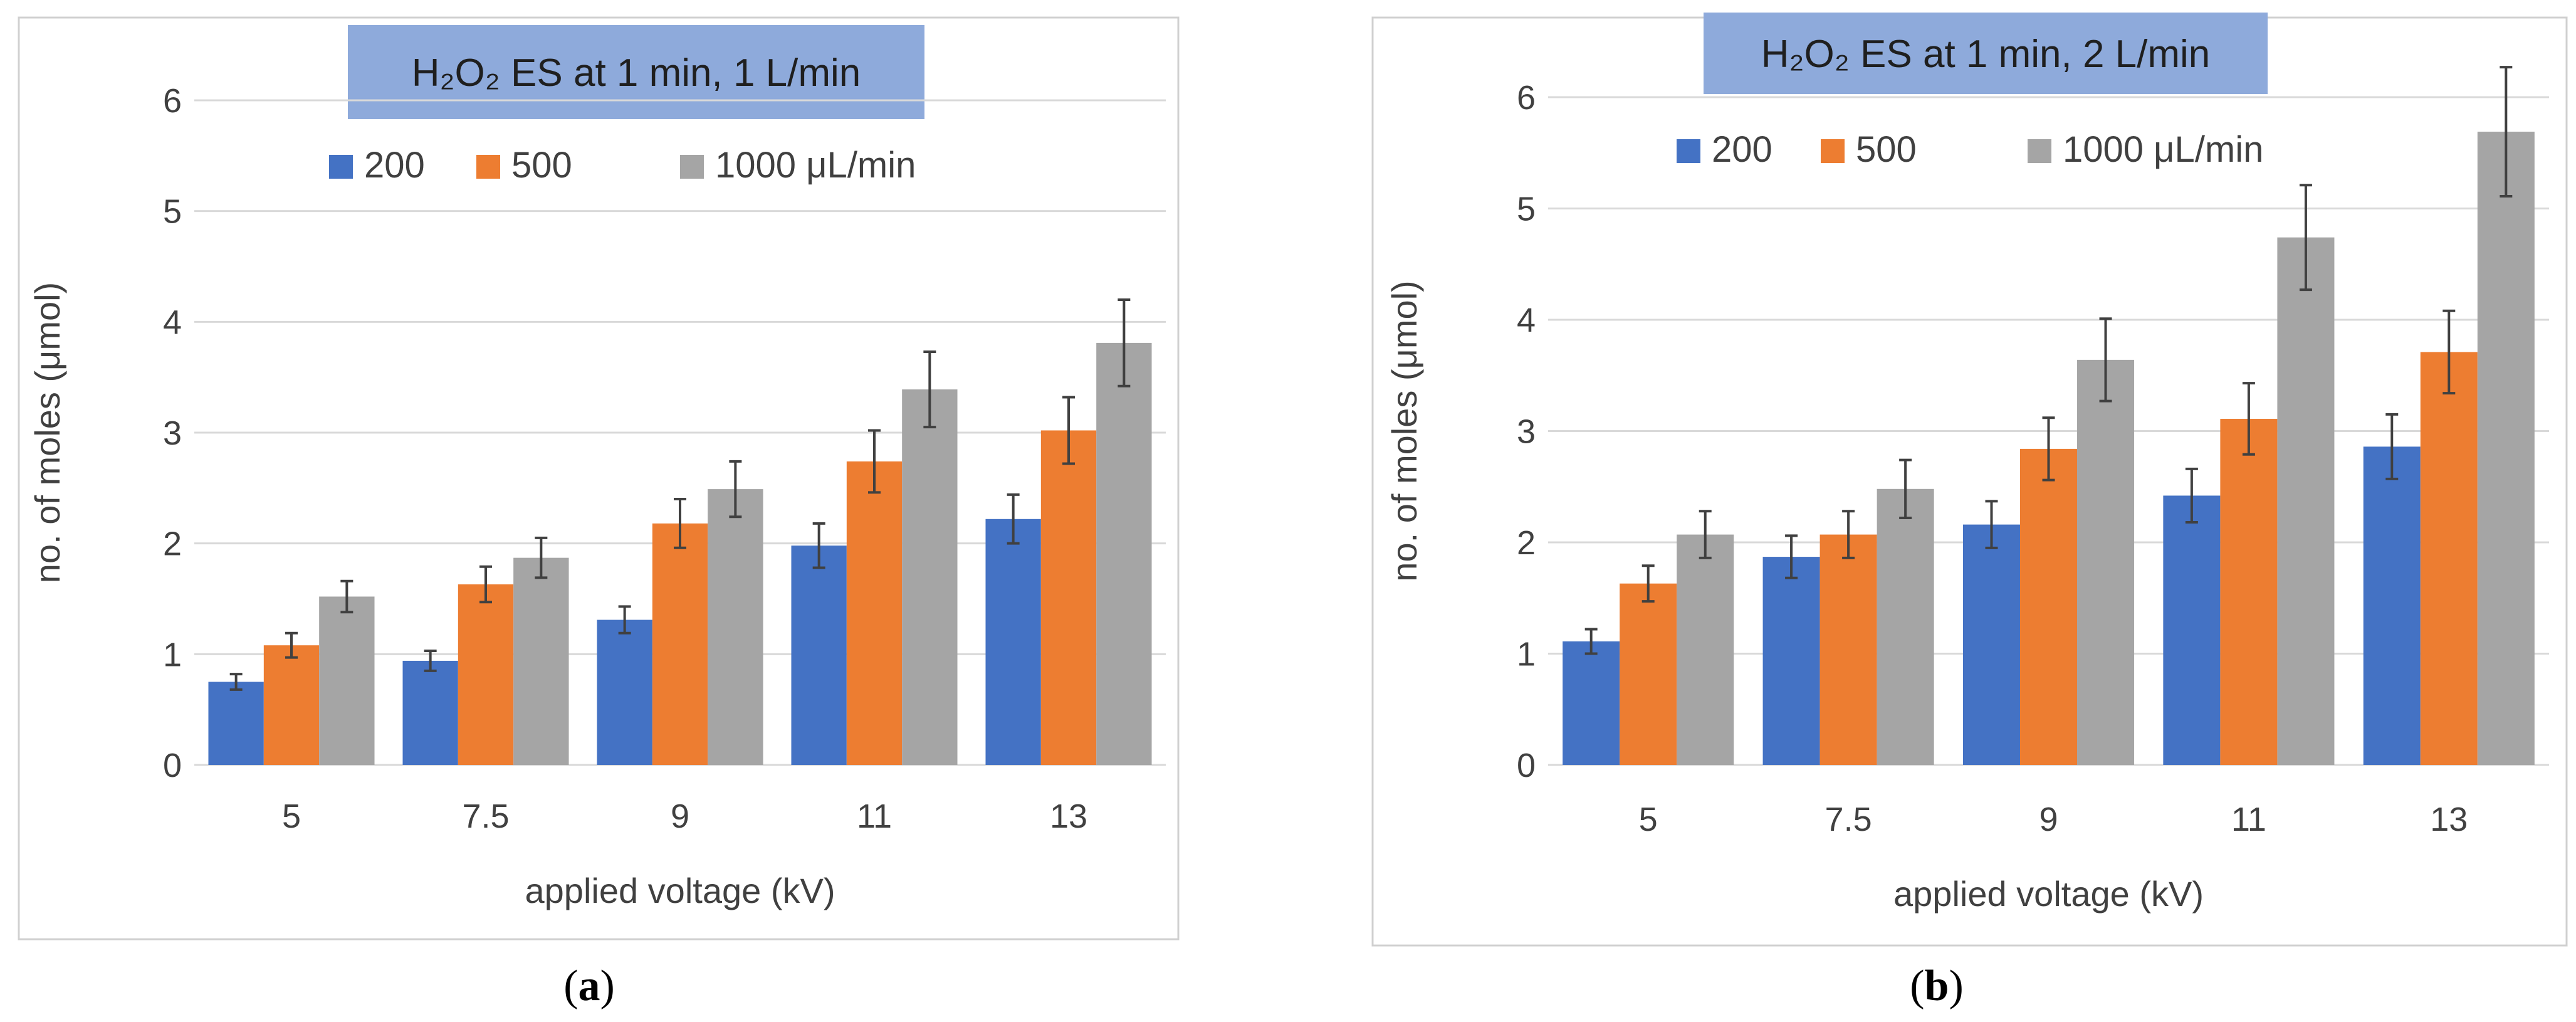  I want to click on panel-caption: (b), so click(1937, 986).